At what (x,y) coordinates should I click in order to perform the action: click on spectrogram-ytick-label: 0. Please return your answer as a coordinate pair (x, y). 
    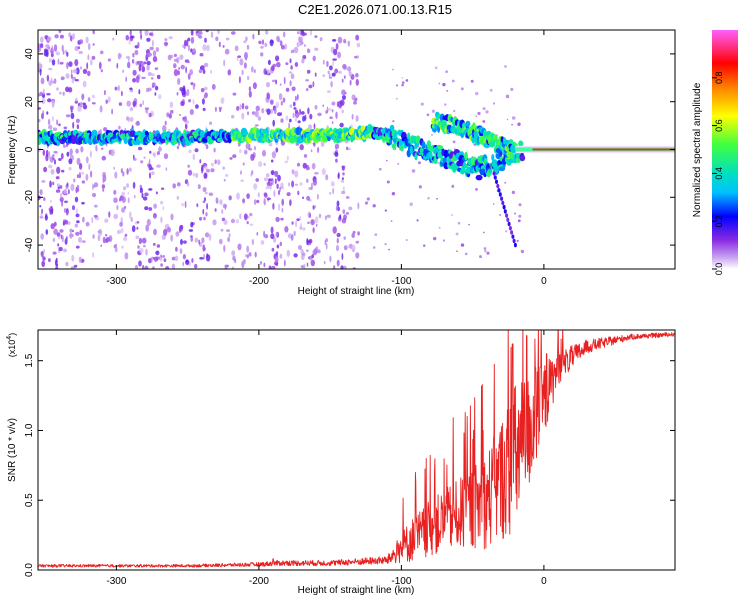
    Looking at the image, I should click on (29, 149).